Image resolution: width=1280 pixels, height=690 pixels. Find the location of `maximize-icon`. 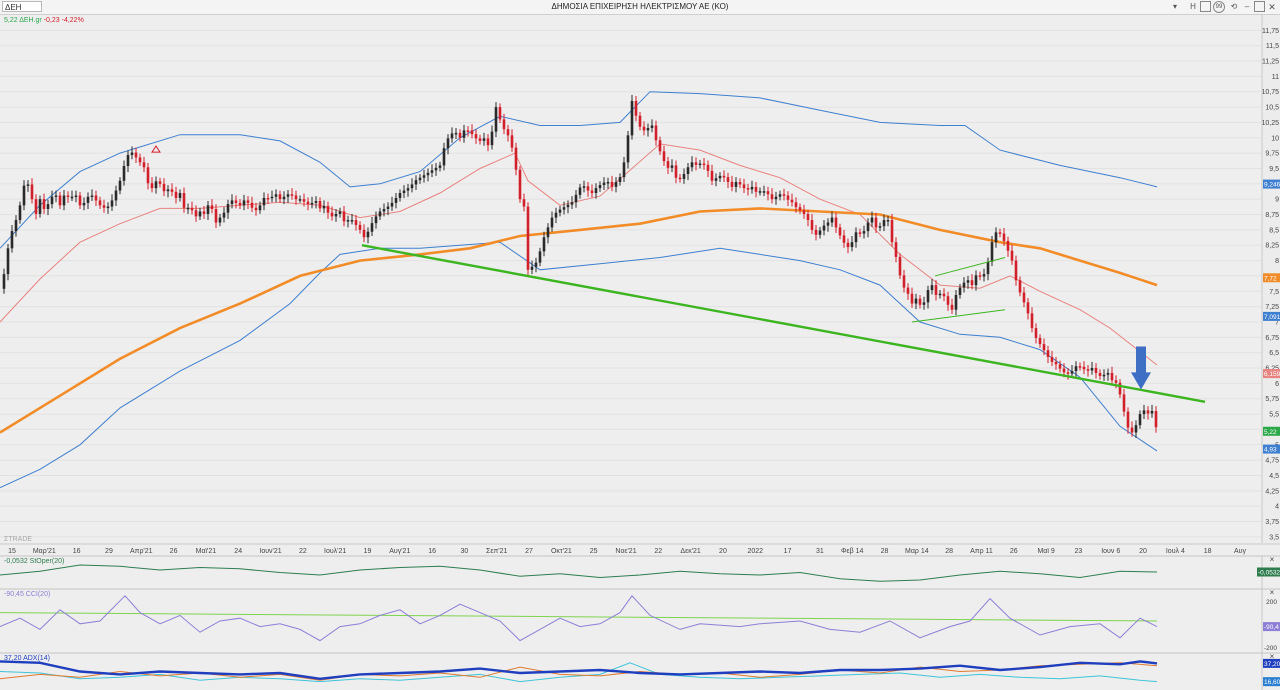

maximize-icon is located at coordinates (1259, 6).